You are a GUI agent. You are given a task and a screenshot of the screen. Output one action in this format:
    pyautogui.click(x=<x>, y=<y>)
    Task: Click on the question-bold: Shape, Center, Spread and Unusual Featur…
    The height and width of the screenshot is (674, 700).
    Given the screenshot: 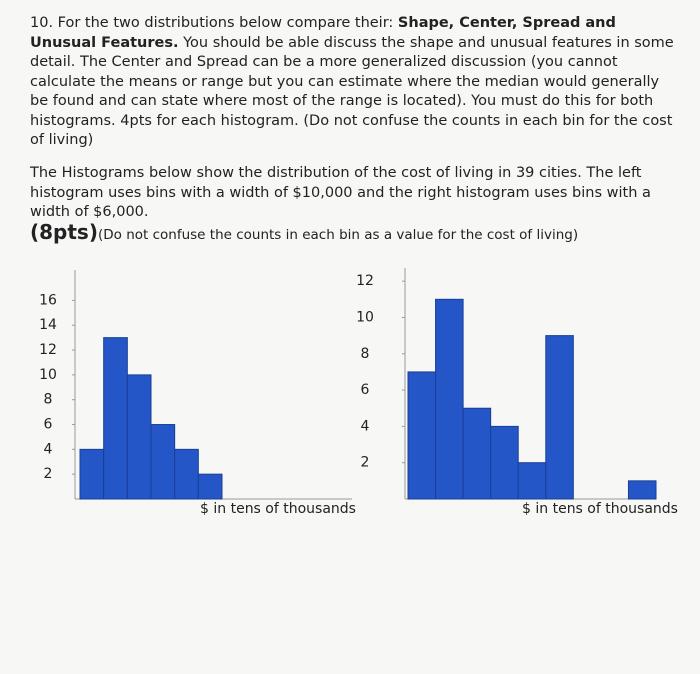 What is the action you would take?
    pyautogui.click(x=323, y=33)
    